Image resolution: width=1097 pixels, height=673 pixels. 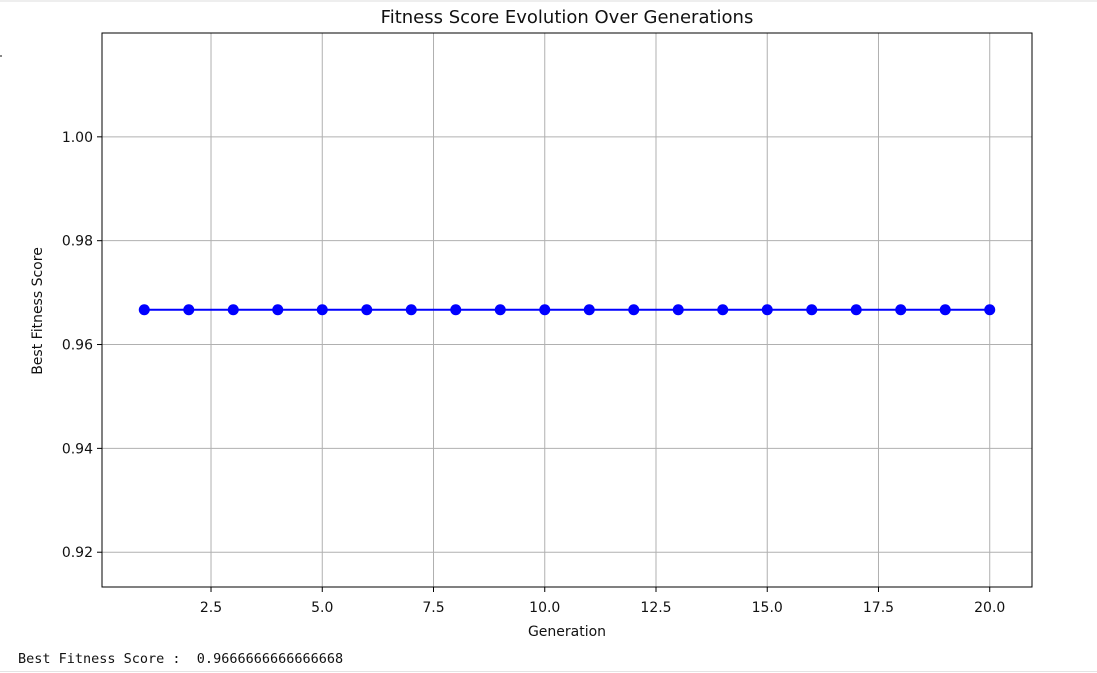 What do you see at coordinates (322, 608) in the screenshot?
I see `x-tick-label: 5.0` at bounding box center [322, 608].